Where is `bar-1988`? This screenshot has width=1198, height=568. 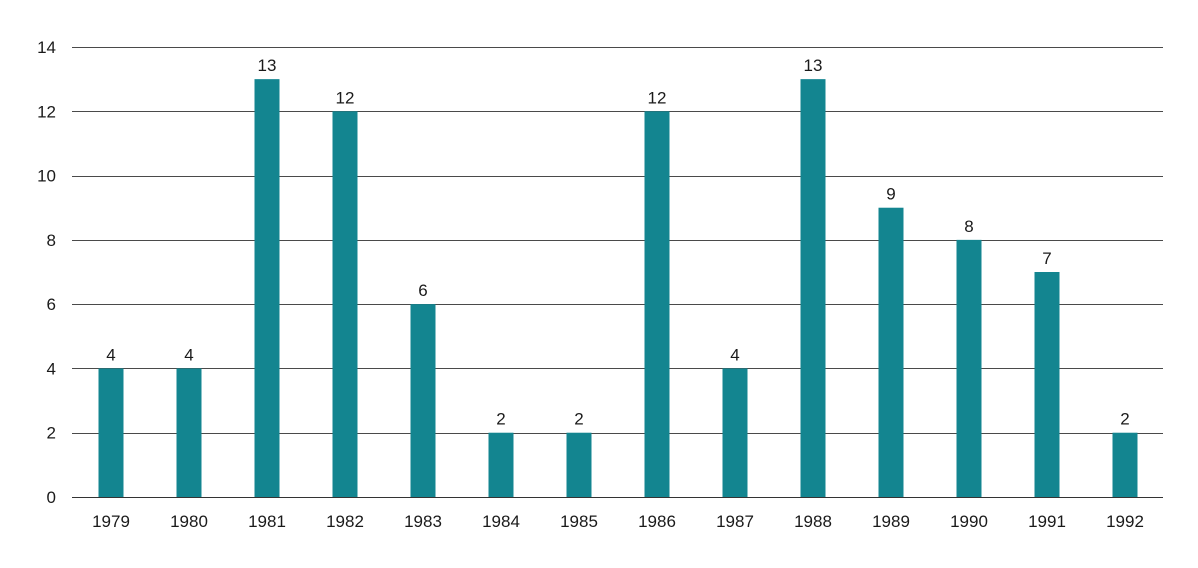 bar-1988 is located at coordinates (813, 288).